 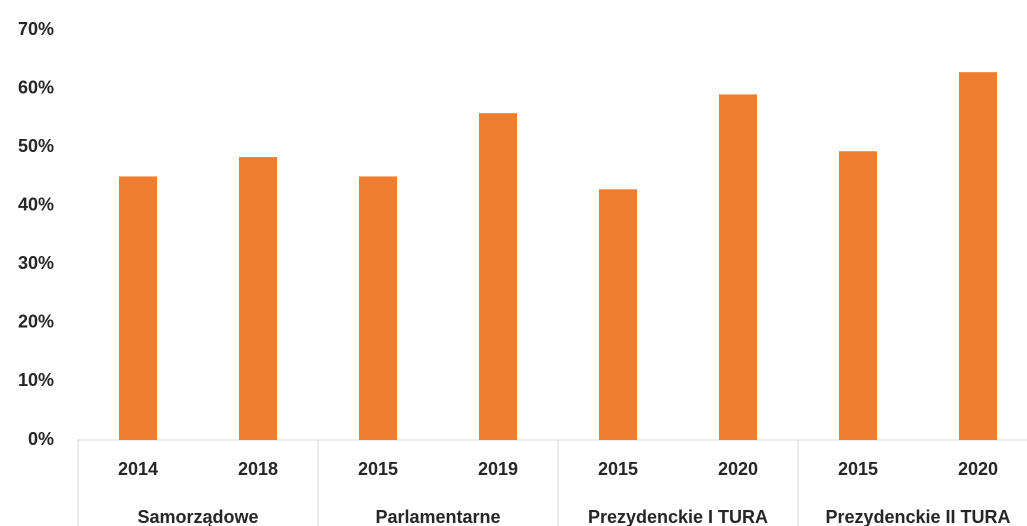 I want to click on group-label: Parlamentarne, so click(x=437, y=516).